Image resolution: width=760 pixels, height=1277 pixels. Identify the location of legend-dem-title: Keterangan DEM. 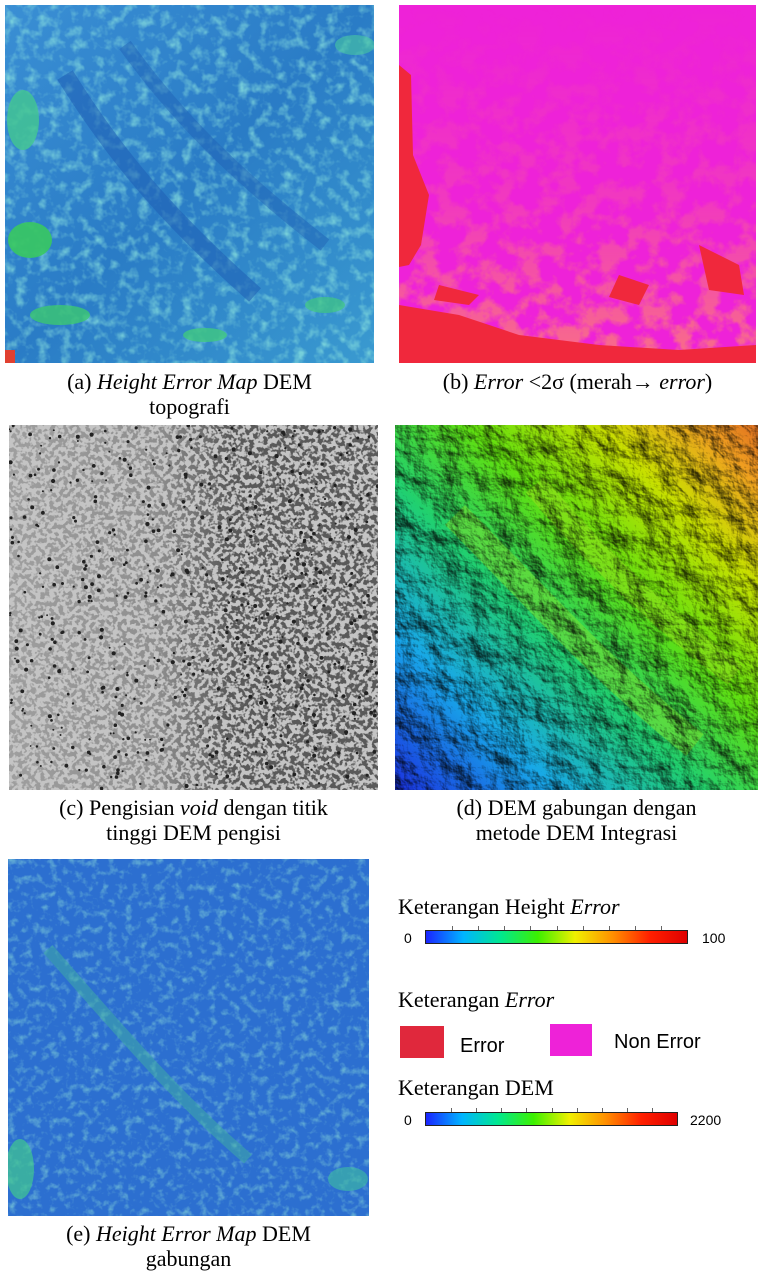
(476, 1087).